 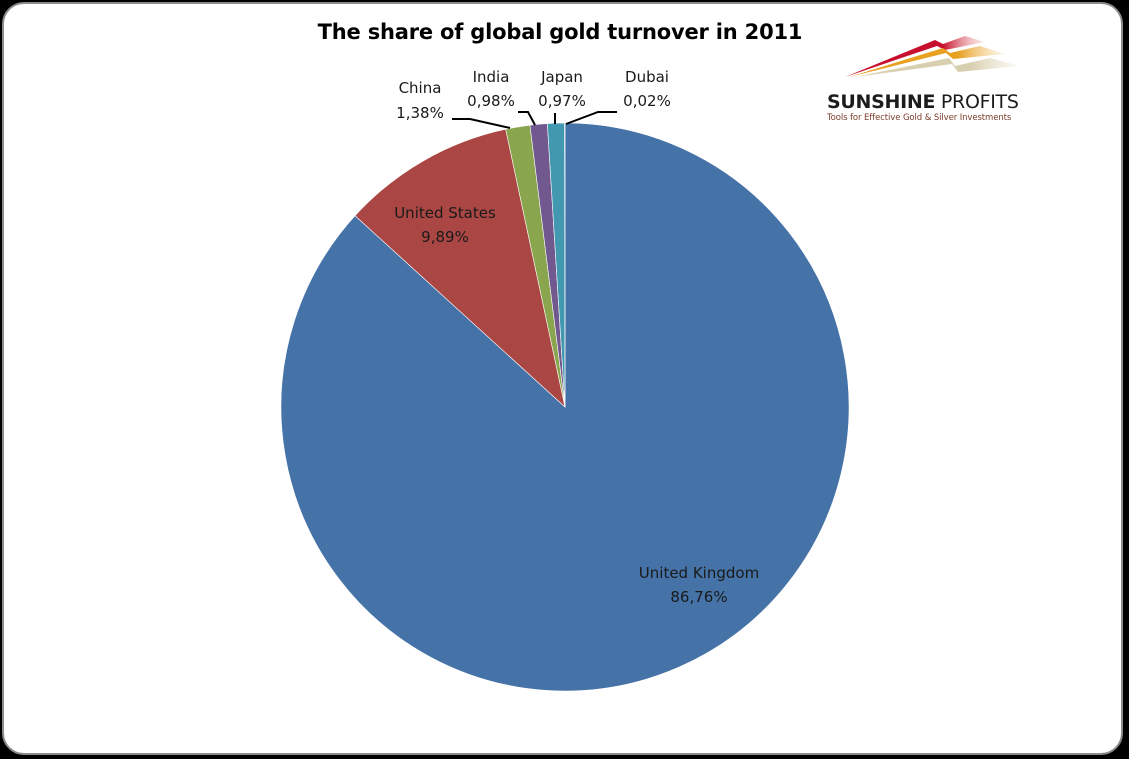 What do you see at coordinates (923, 102) in the screenshot?
I see `logo-name: SUNSHINE PROFITS` at bounding box center [923, 102].